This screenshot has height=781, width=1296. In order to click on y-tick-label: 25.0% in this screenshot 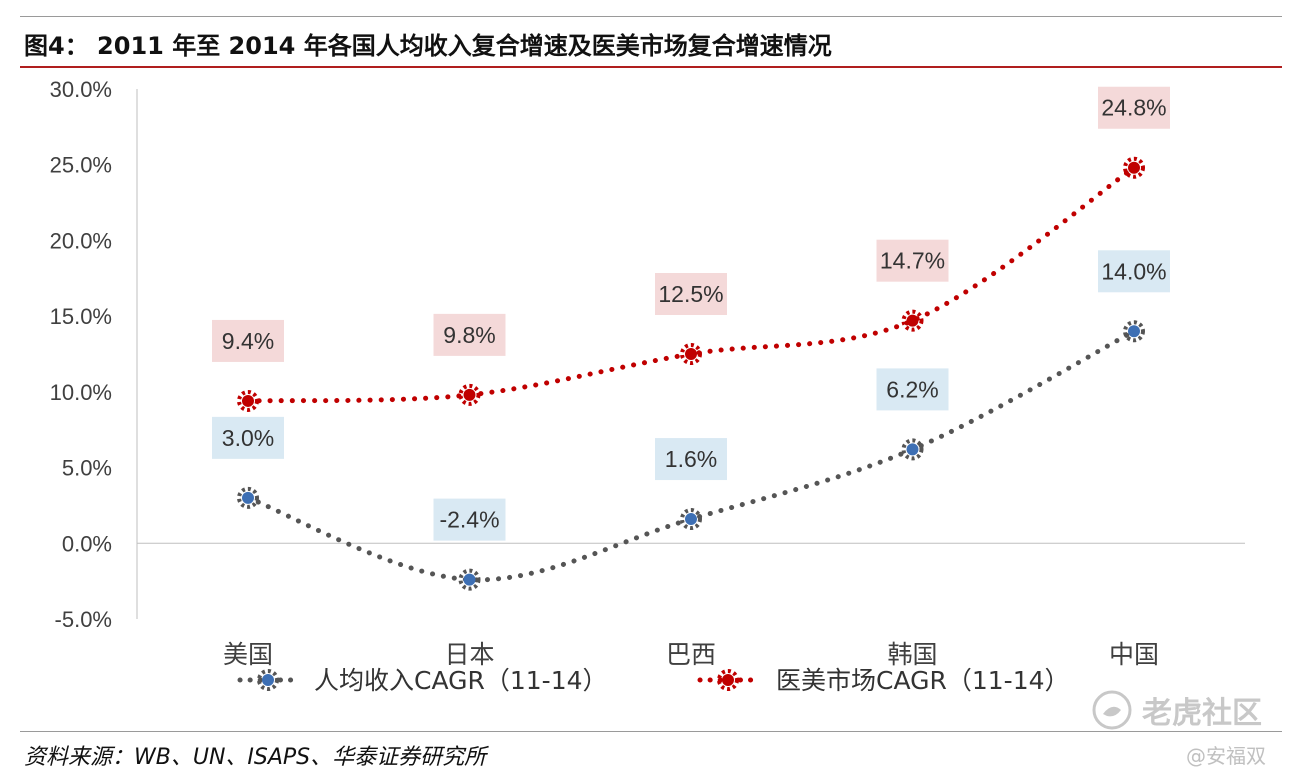, I will do `click(81, 165)`.